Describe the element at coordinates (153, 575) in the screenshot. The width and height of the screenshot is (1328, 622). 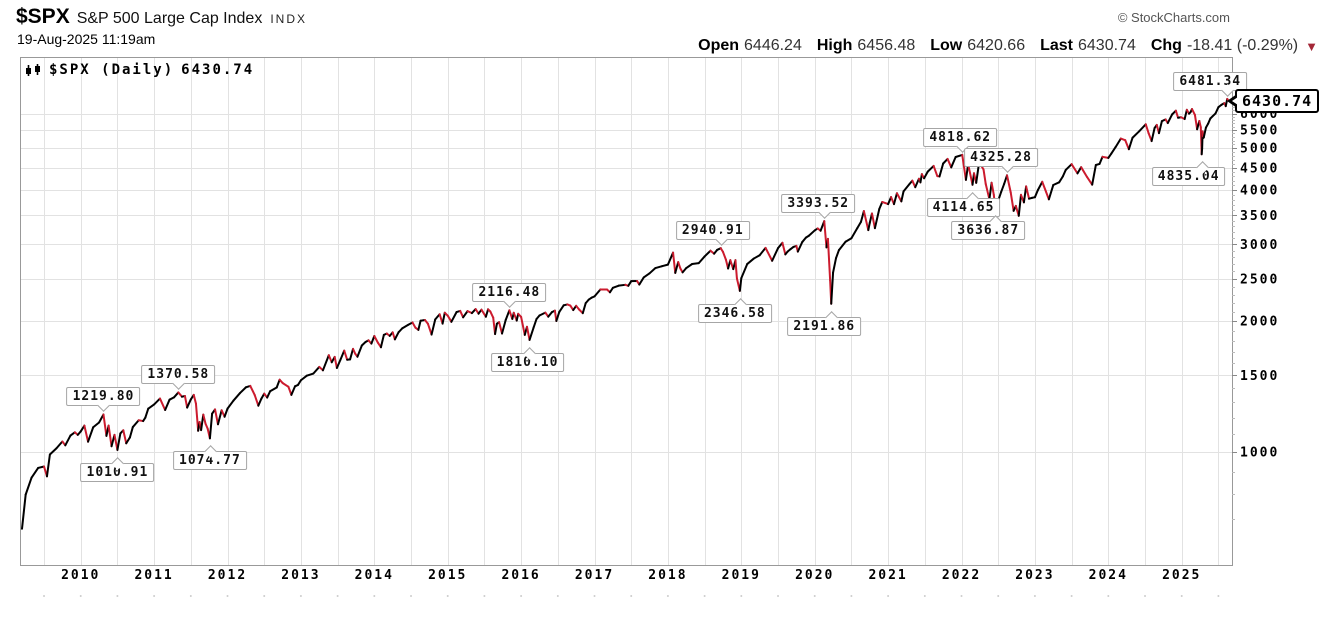
I see `x-tick-label: 2011` at that location.